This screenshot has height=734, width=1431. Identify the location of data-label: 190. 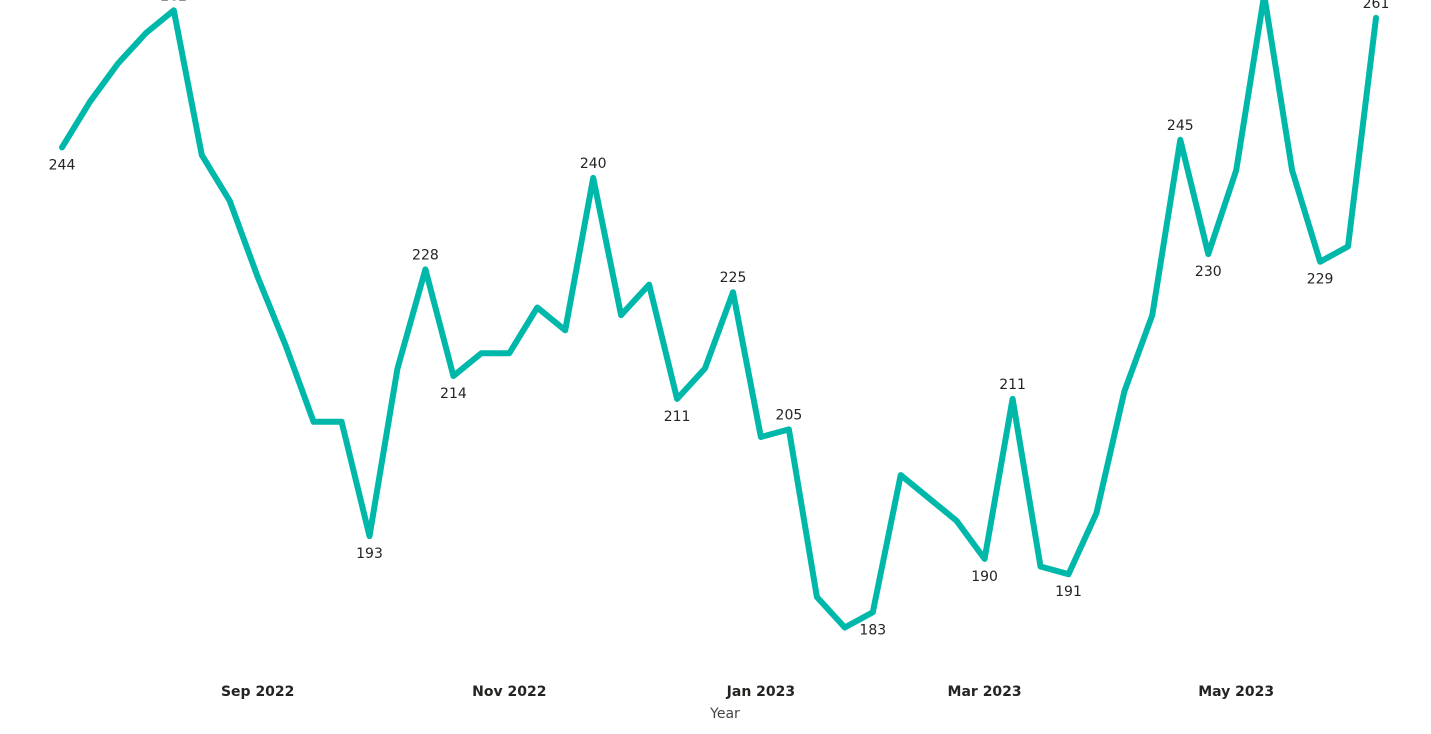
(984, 577).